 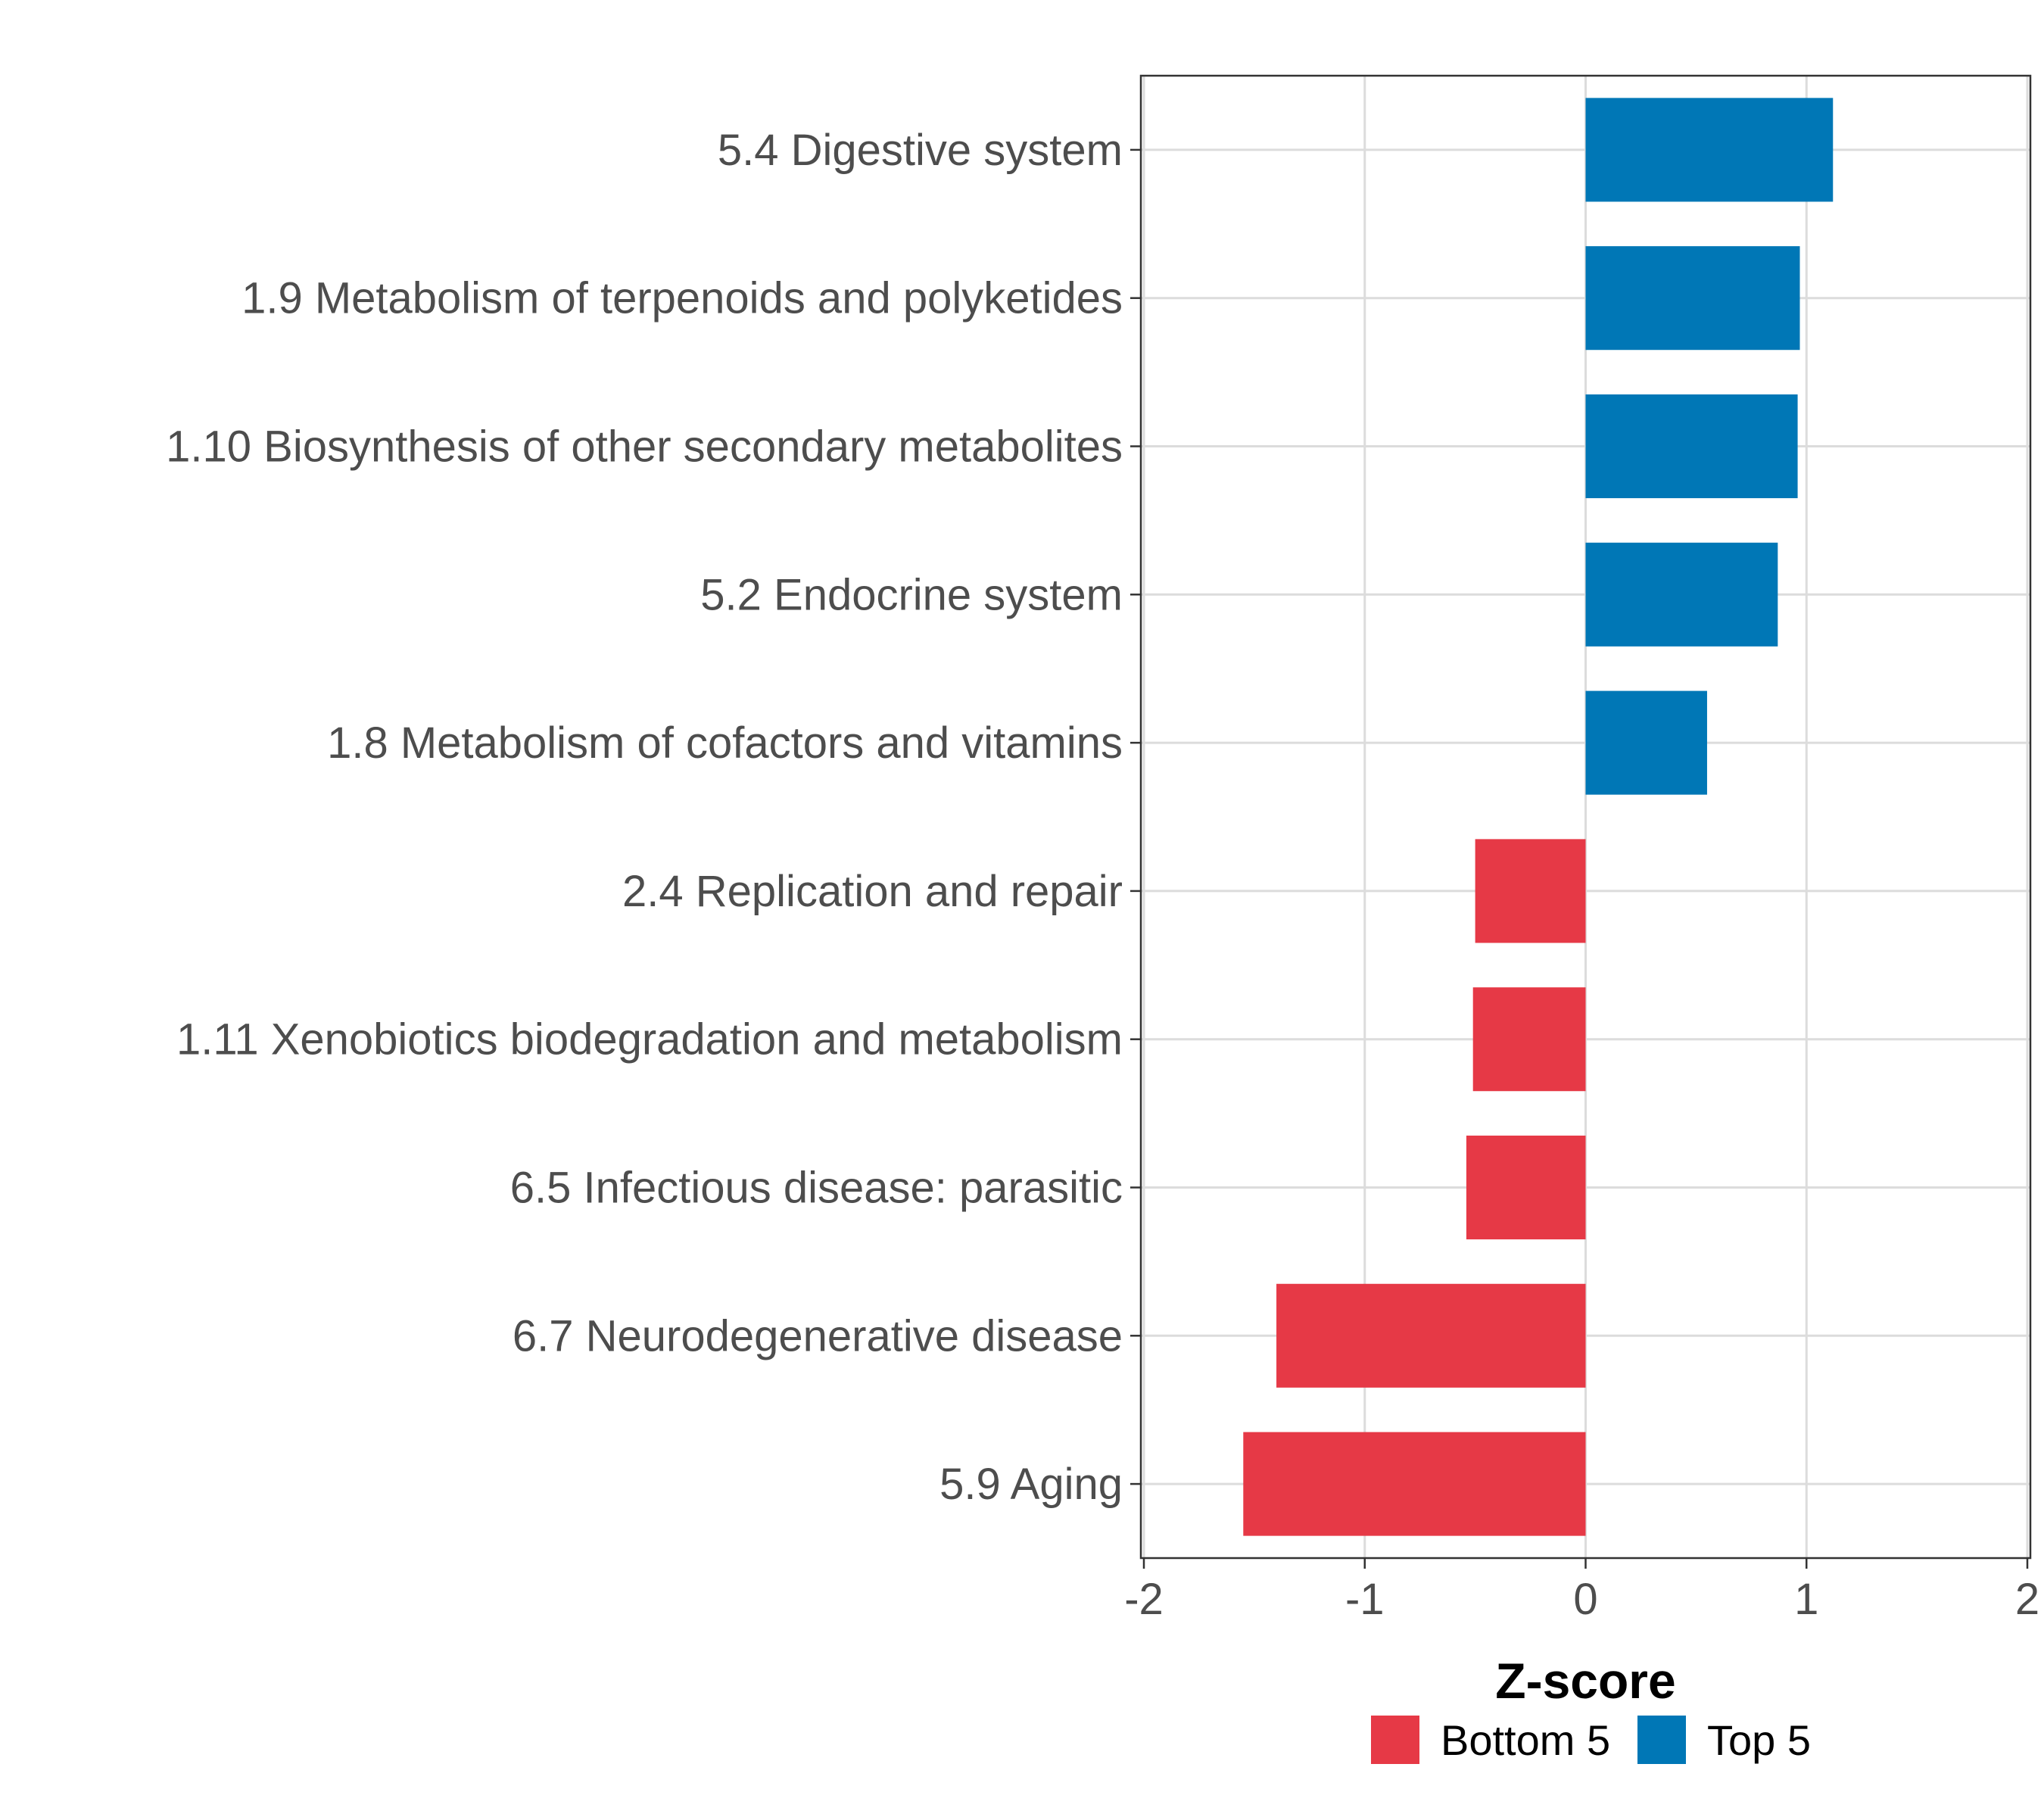 I want to click on x-tick-label: 2, so click(x=2027, y=1599).